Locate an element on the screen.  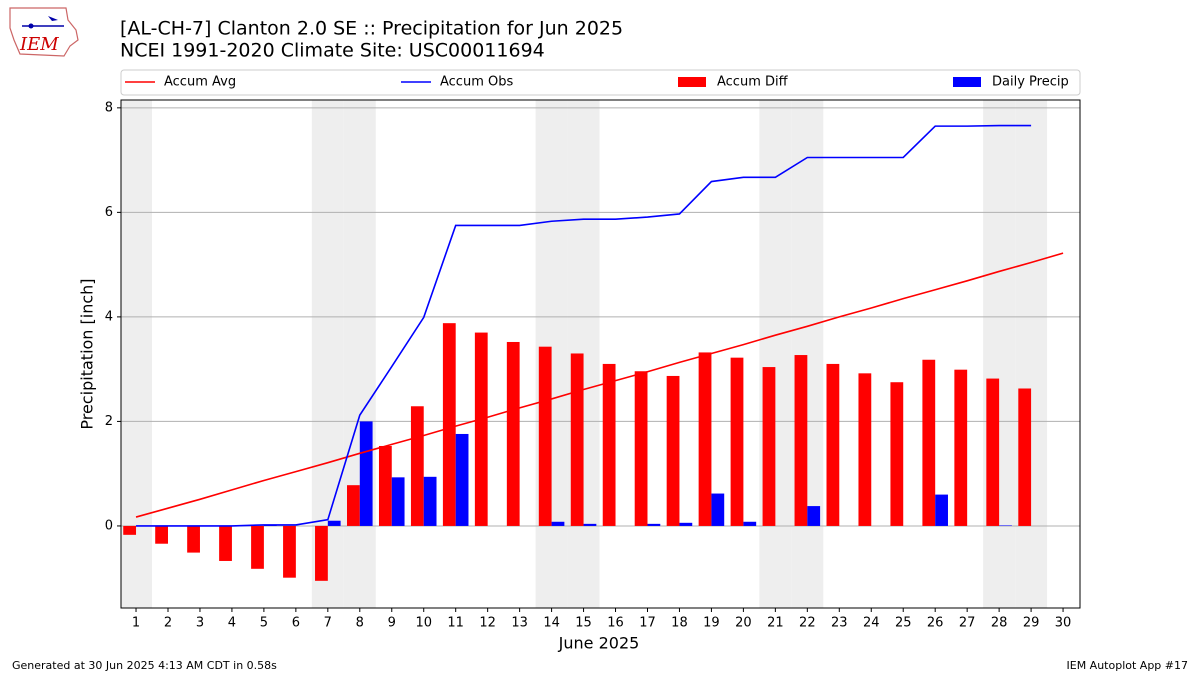
x-tick-label: 3 is located at coordinates (200, 623).